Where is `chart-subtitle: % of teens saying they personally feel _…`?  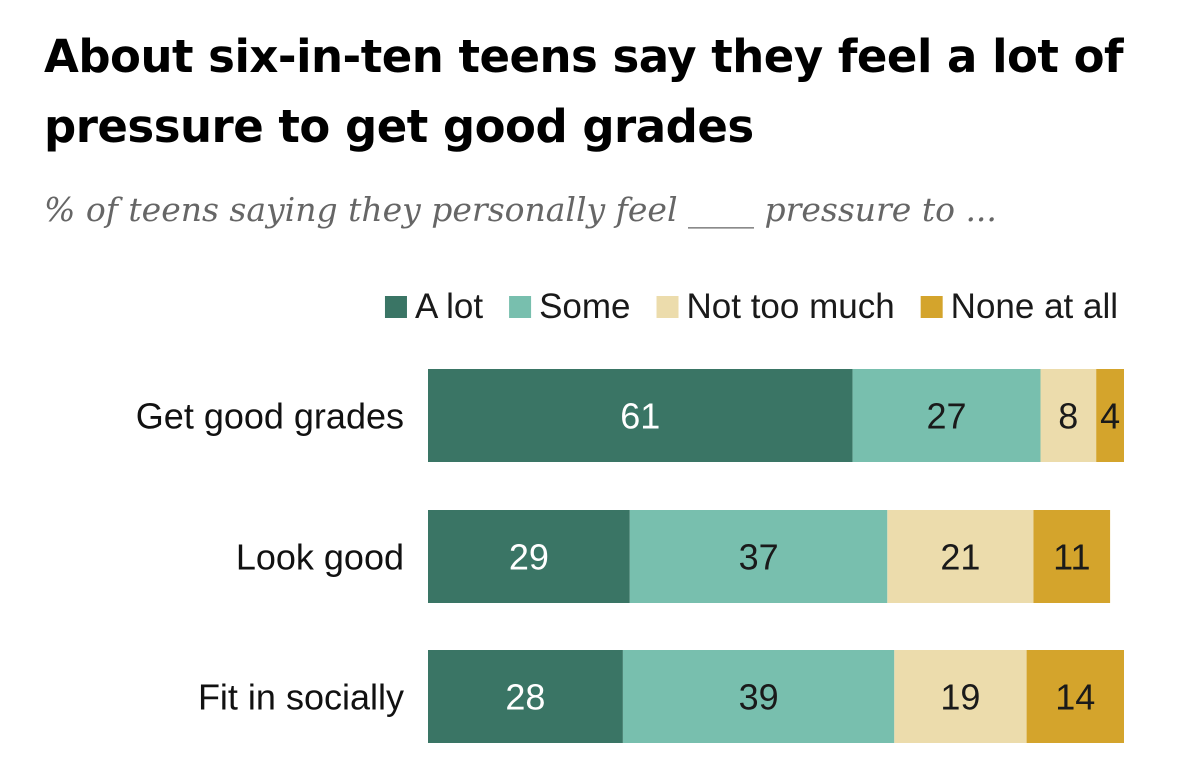
chart-subtitle: % of teens saying they personally feel _… is located at coordinates (520, 209).